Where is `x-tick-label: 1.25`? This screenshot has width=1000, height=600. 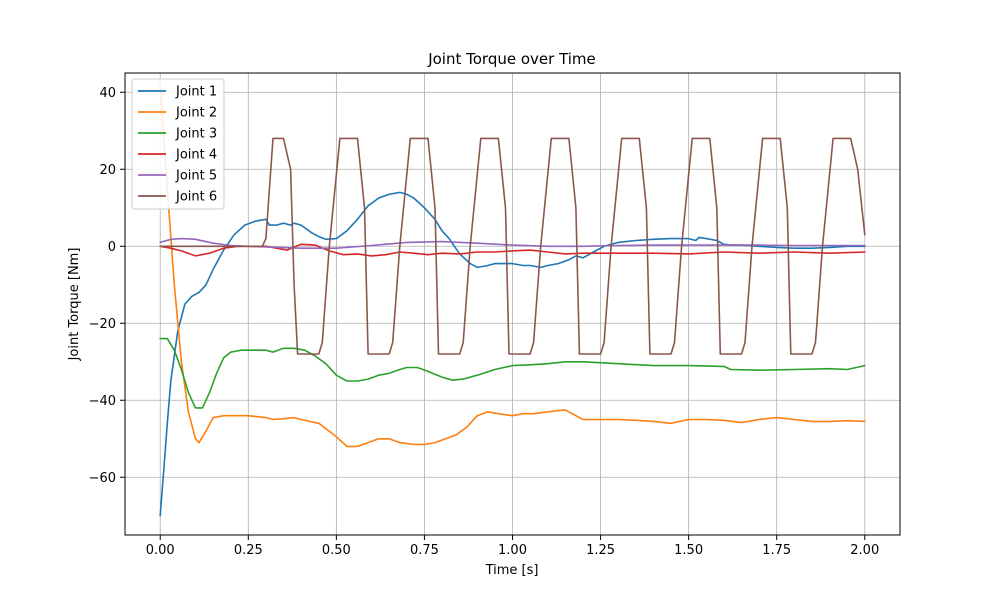 x-tick-label: 1.25 is located at coordinates (600, 550).